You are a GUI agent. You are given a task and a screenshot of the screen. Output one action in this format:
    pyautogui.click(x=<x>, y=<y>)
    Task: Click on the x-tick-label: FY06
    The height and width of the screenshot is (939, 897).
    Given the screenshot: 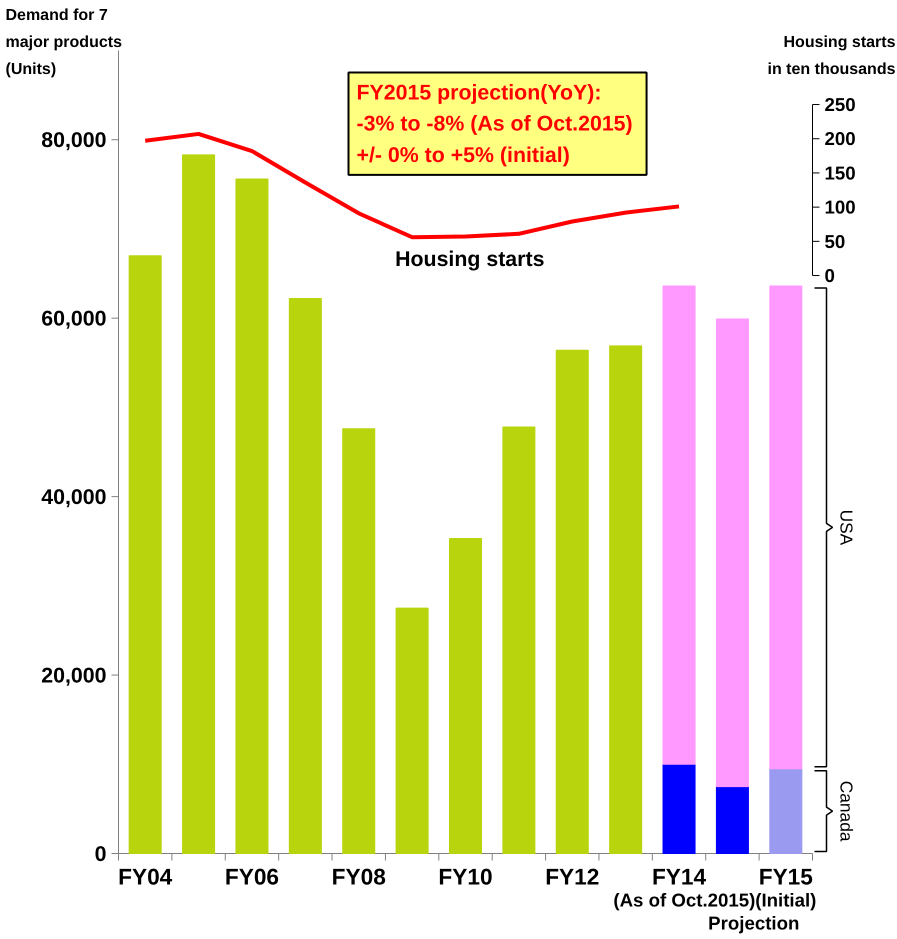 What is the action you would take?
    pyautogui.click(x=252, y=877)
    